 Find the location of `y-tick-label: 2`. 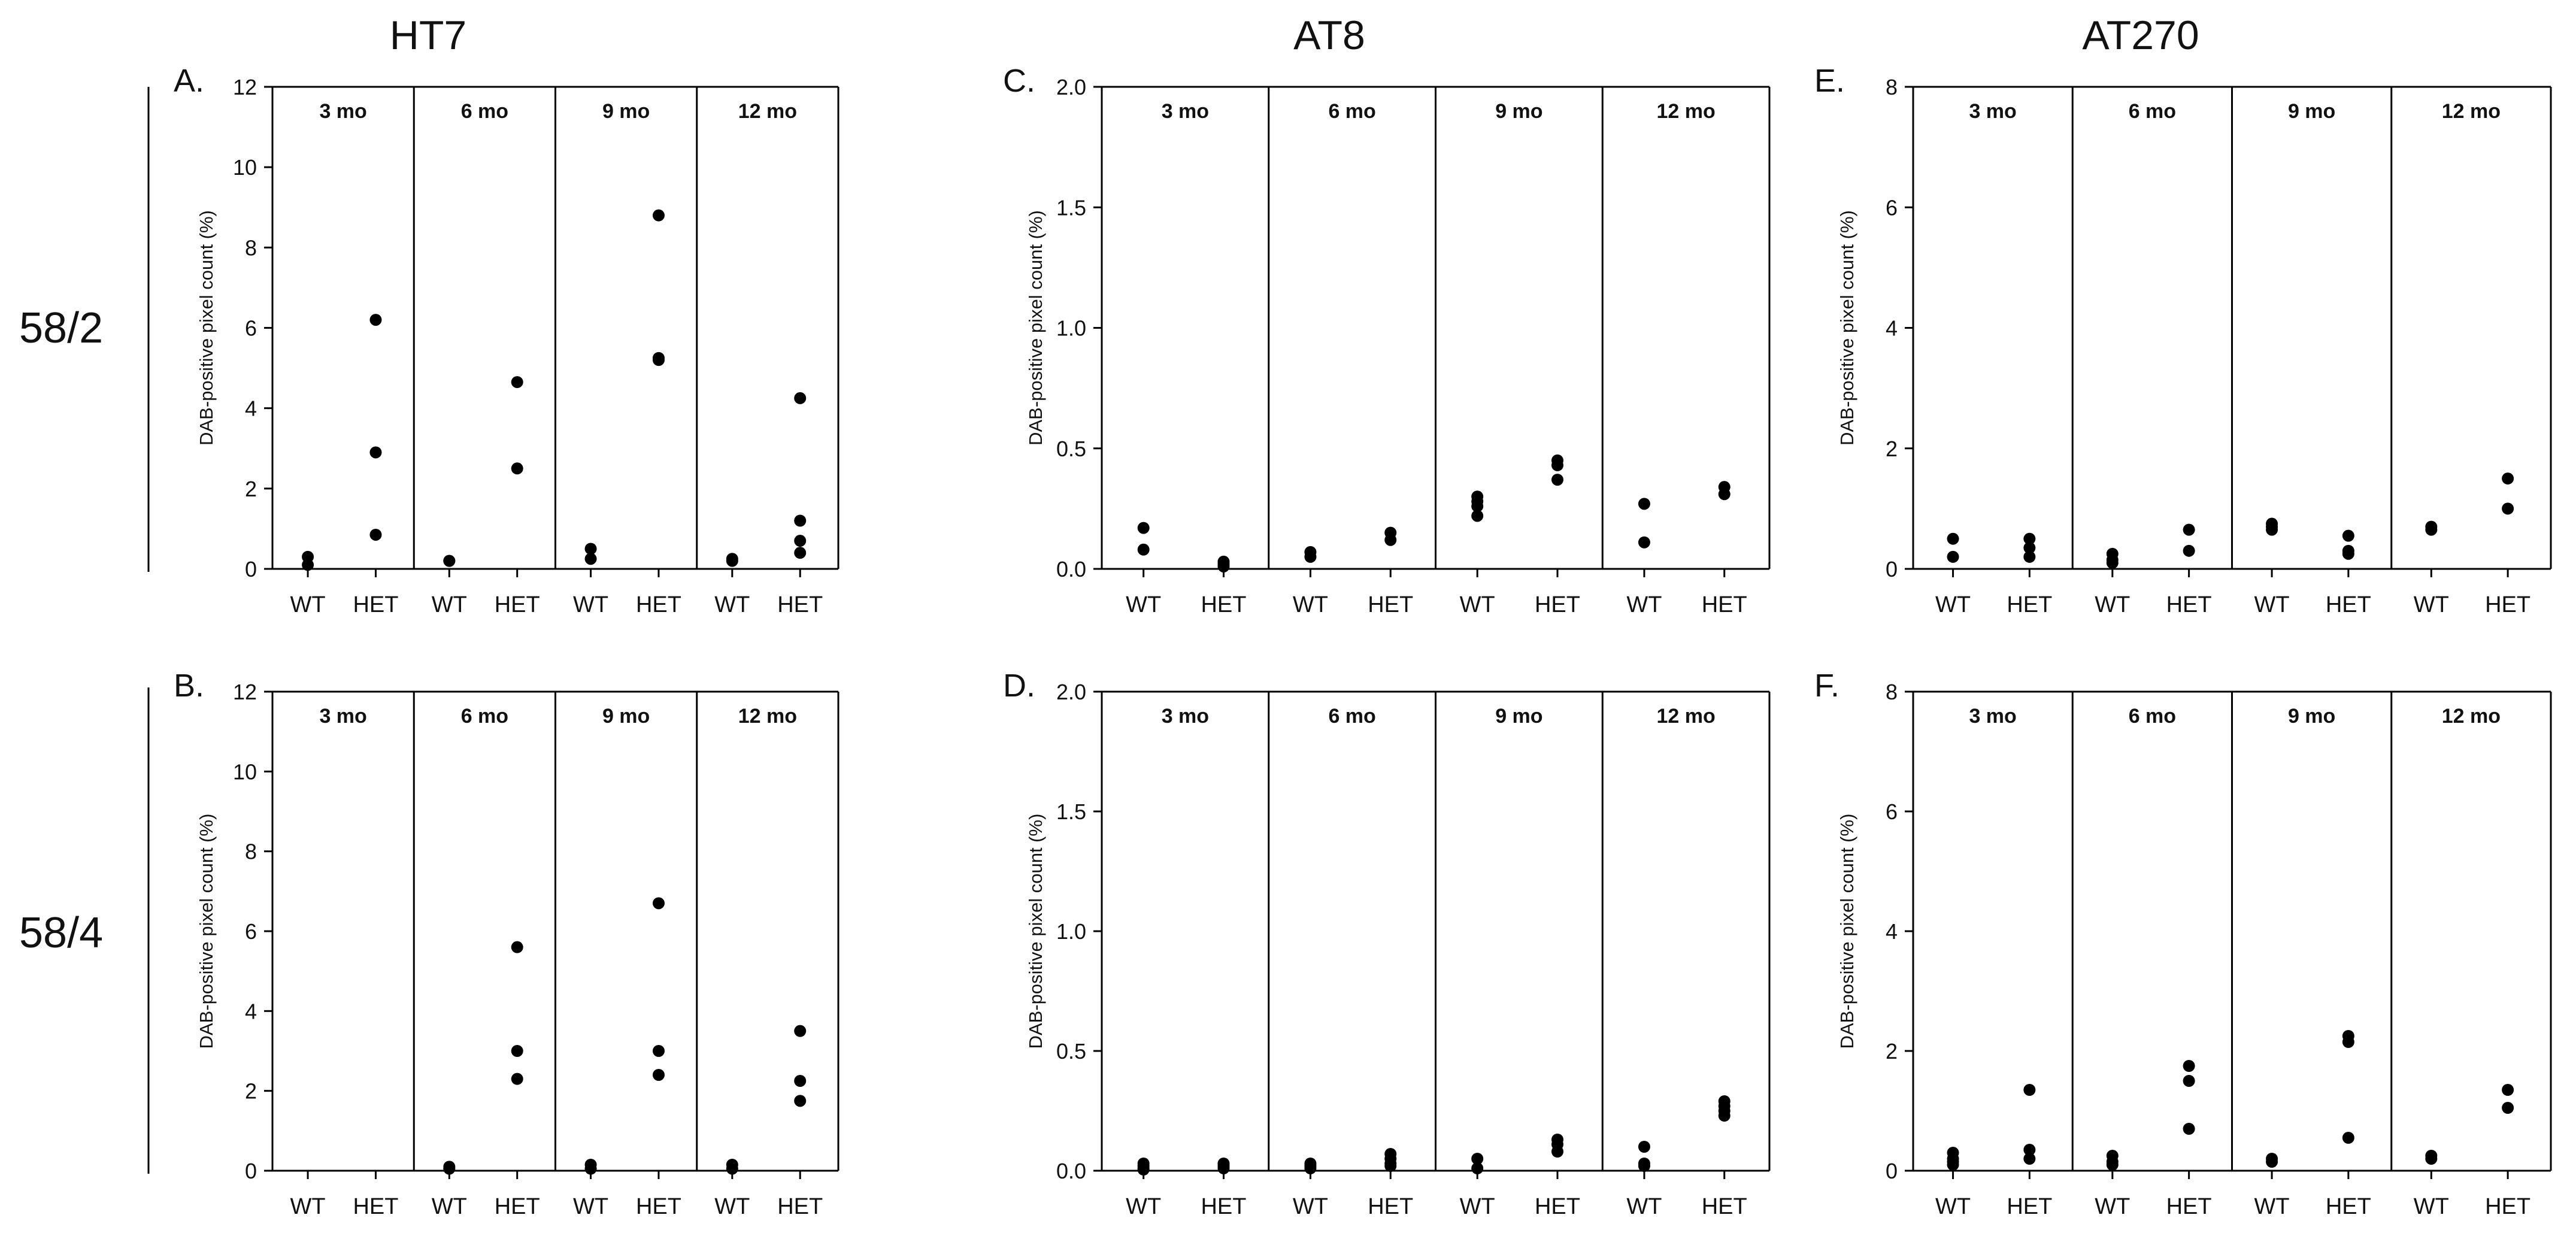

y-tick-label: 2 is located at coordinates (251, 1091).